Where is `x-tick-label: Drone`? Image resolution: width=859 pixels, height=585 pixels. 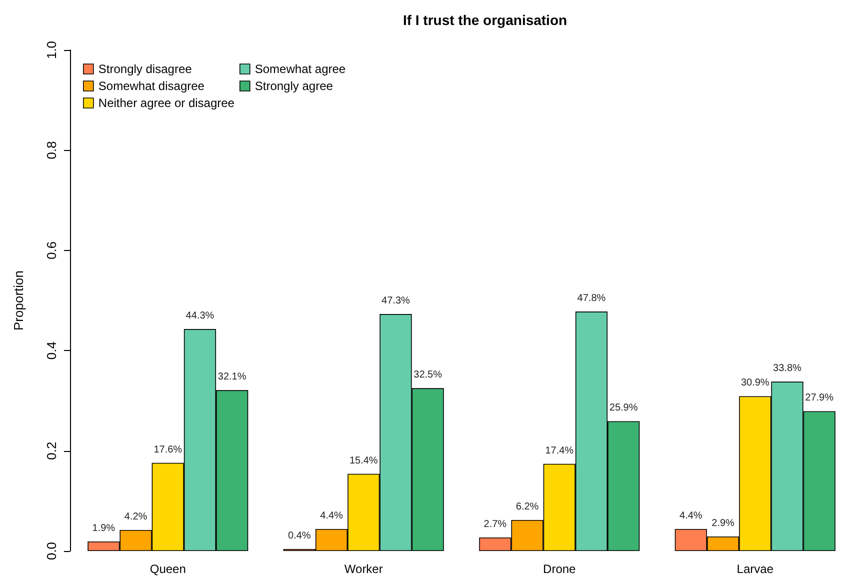
x-tick-label: Drone is located at coordinates (559, 569).